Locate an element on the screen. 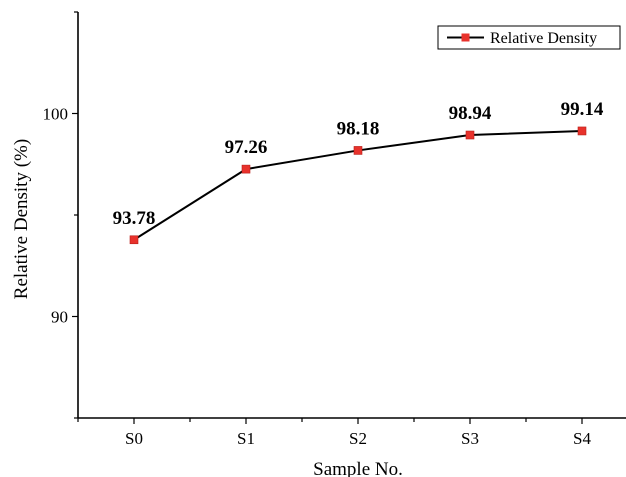  x-tick-label: S3 is located at coordinates (470, 438).